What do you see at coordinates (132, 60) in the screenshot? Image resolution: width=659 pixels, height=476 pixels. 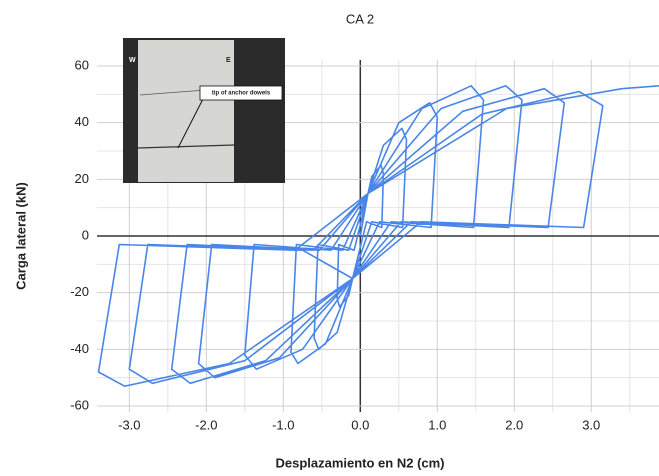 I see `photo-label: W` at bounding box center [132, 60].